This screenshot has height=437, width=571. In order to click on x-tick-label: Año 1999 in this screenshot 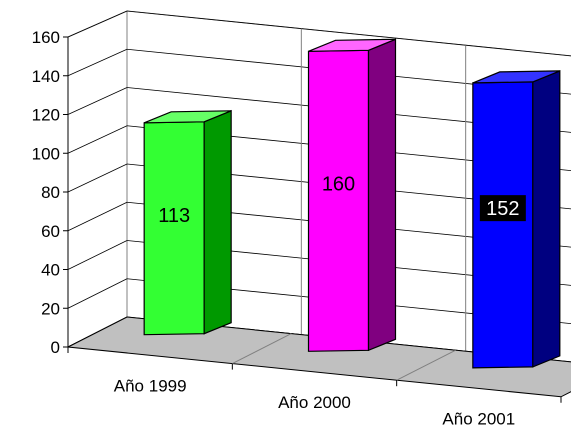, I will do `click(150, 385)`.